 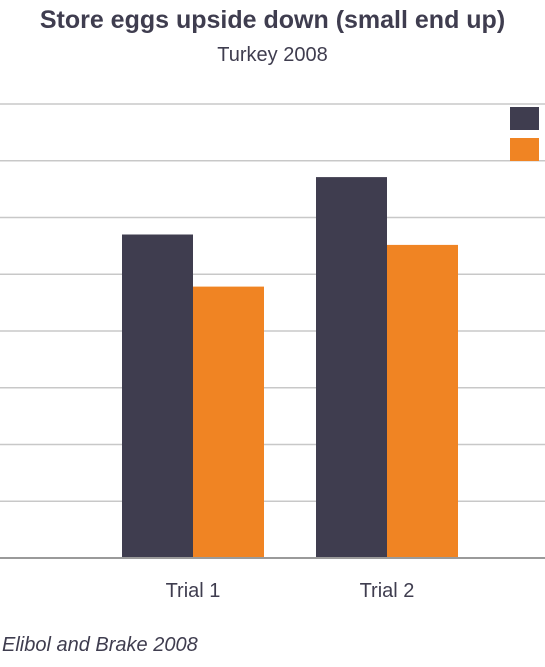 What do you see at coordinates (272, 579) in the screenshot?
I see `x-axis: Trial 1 Trial 2` at bounding box center [272, 579].